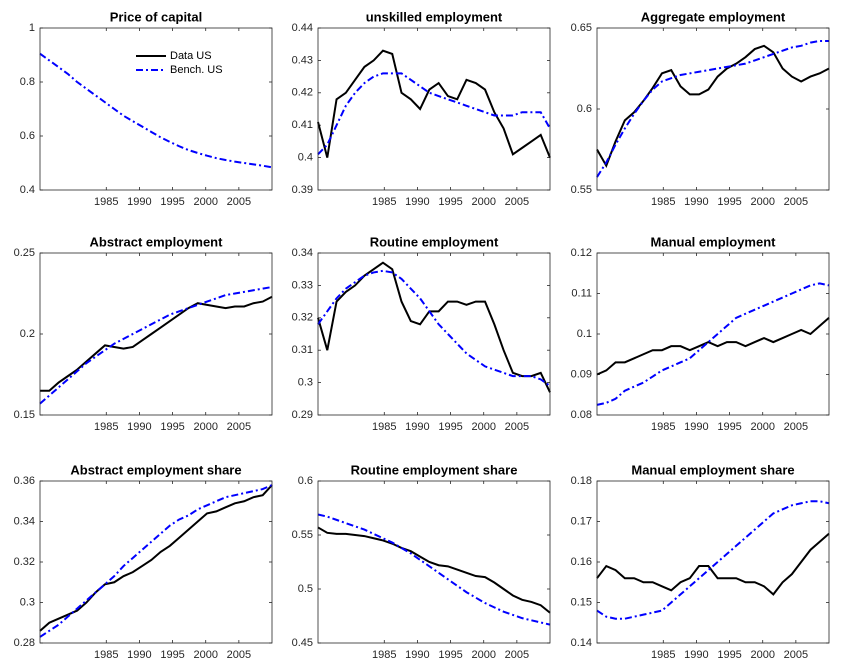 The image size is (859, 669). What do you see at coordinates (196, 70) in the screenshot?
I see `legend-label: Bench. US` at bounding box center [196, 70].